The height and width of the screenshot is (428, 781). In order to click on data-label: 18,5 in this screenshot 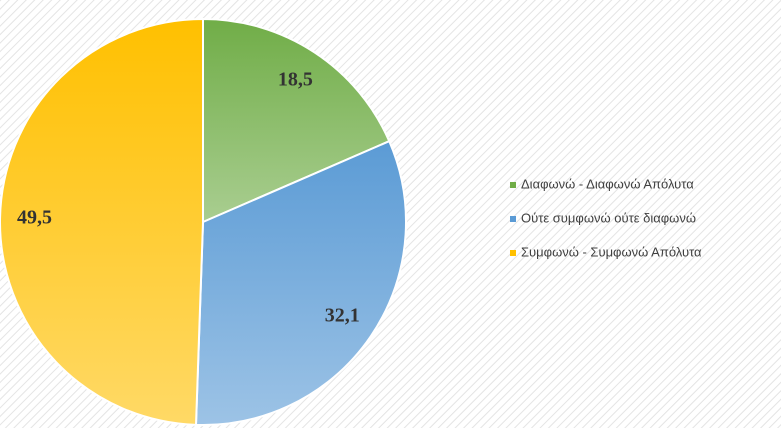, I will do `click(295, 80)`.